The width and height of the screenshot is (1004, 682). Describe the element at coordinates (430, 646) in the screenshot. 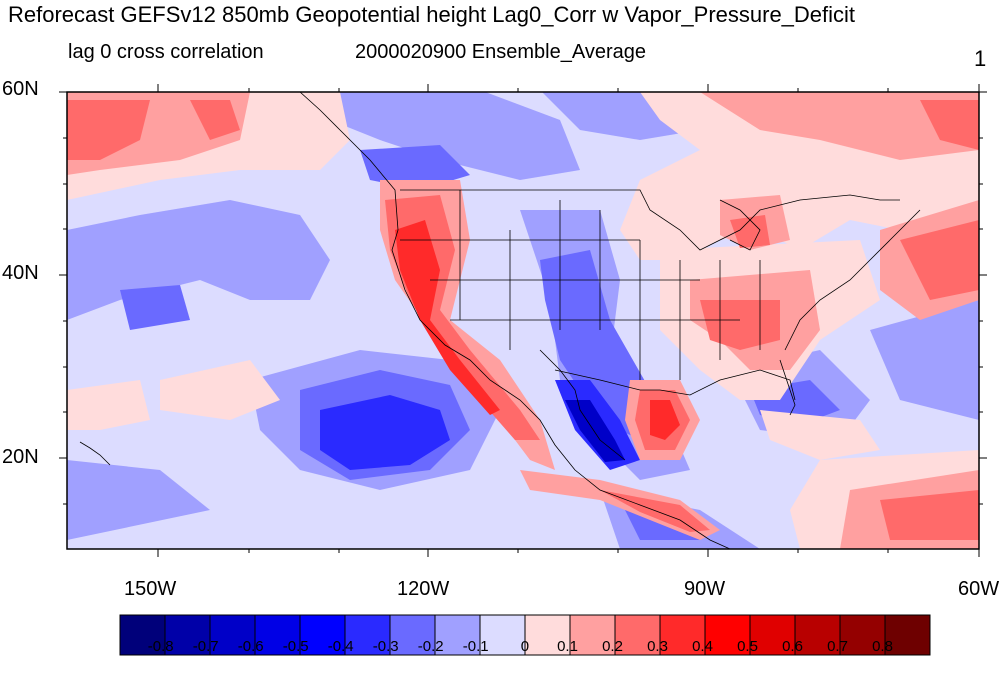

I see `colorbar-label: -0.2` at that location.